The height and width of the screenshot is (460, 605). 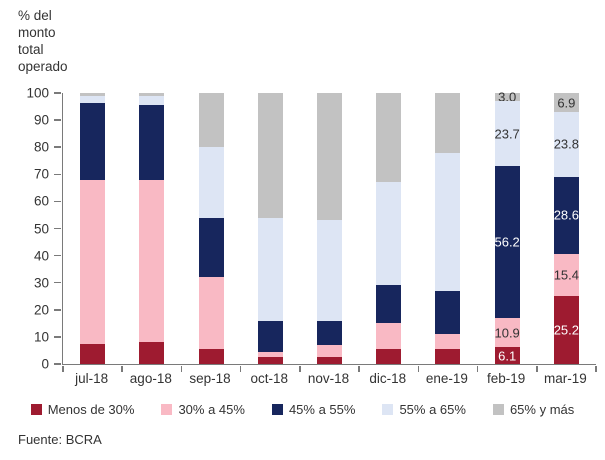 What do you see at coordinates (41, 174) in the screenshot?
I see `y-tick-label: 70` at bounding box center [41, 174].